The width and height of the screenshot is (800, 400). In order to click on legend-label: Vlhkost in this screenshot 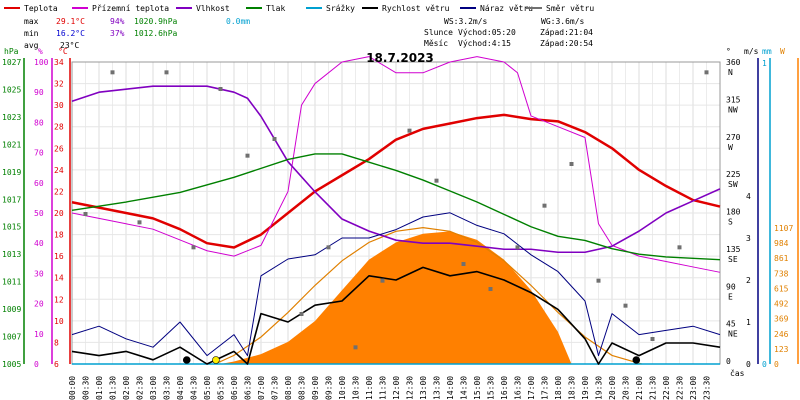, I will do `click(213, 8)`.